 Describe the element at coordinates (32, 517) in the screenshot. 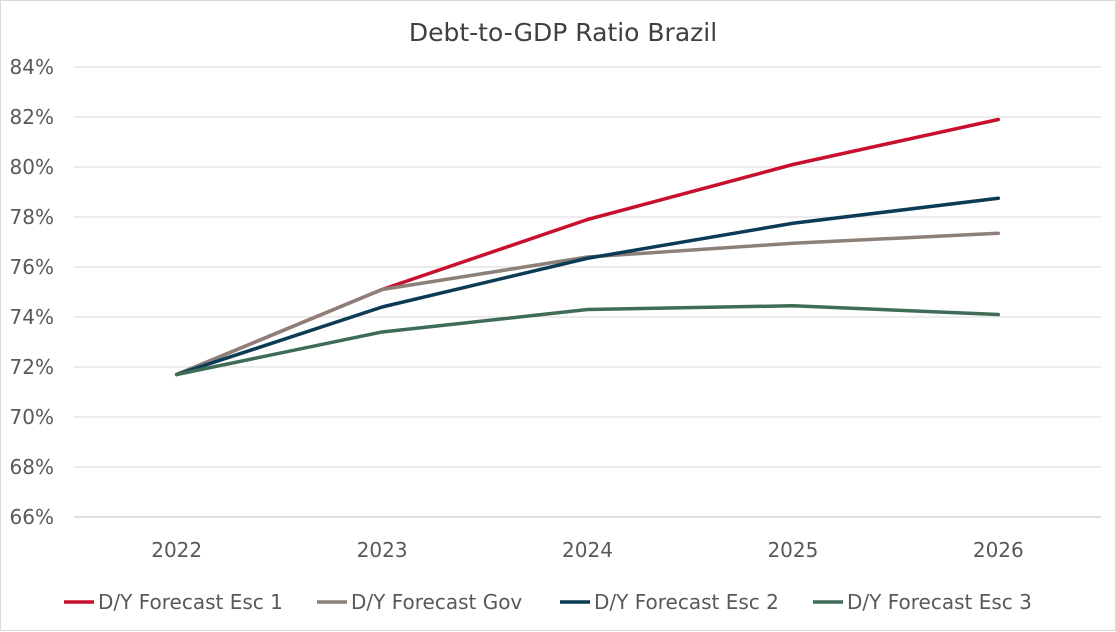

I see `y-tick-label: 66%` at that location.